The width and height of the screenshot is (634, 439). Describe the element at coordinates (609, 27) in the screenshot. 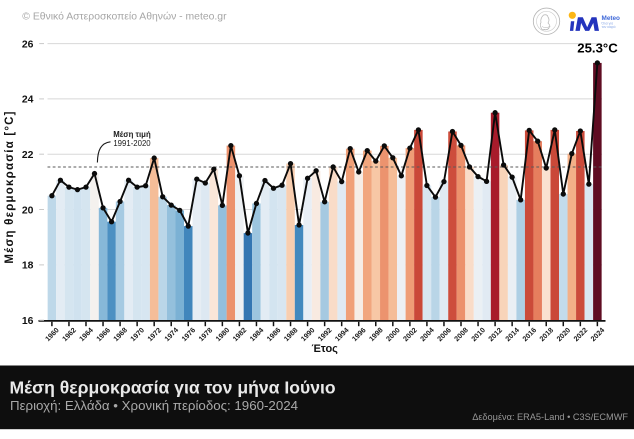

I see `svg-text: τον καιρό` at that location.